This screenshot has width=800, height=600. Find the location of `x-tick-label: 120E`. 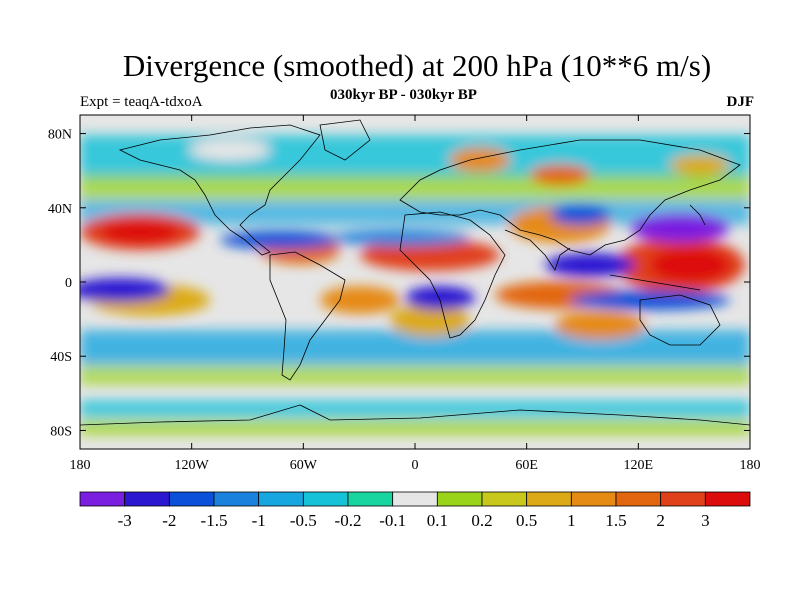

x-tick-label: 120E is located at coordinates (639, 465).